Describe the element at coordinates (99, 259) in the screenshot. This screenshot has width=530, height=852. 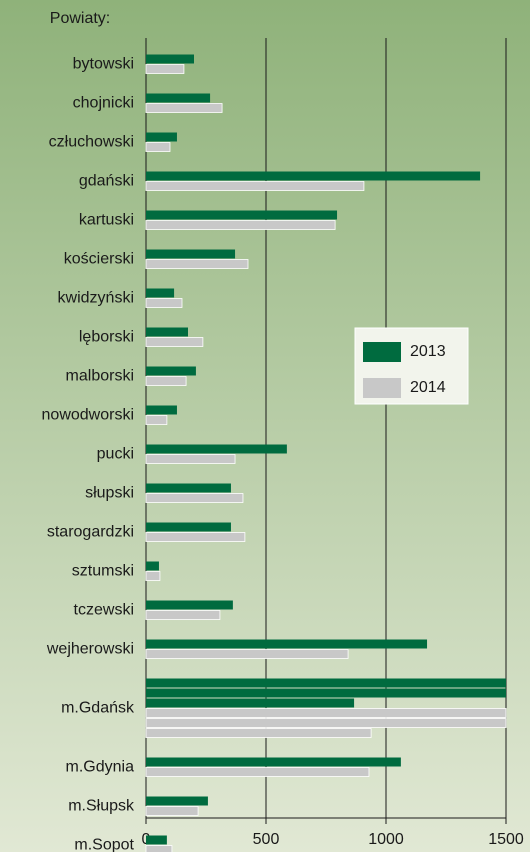
I see `category-label: kościerski` at that location.